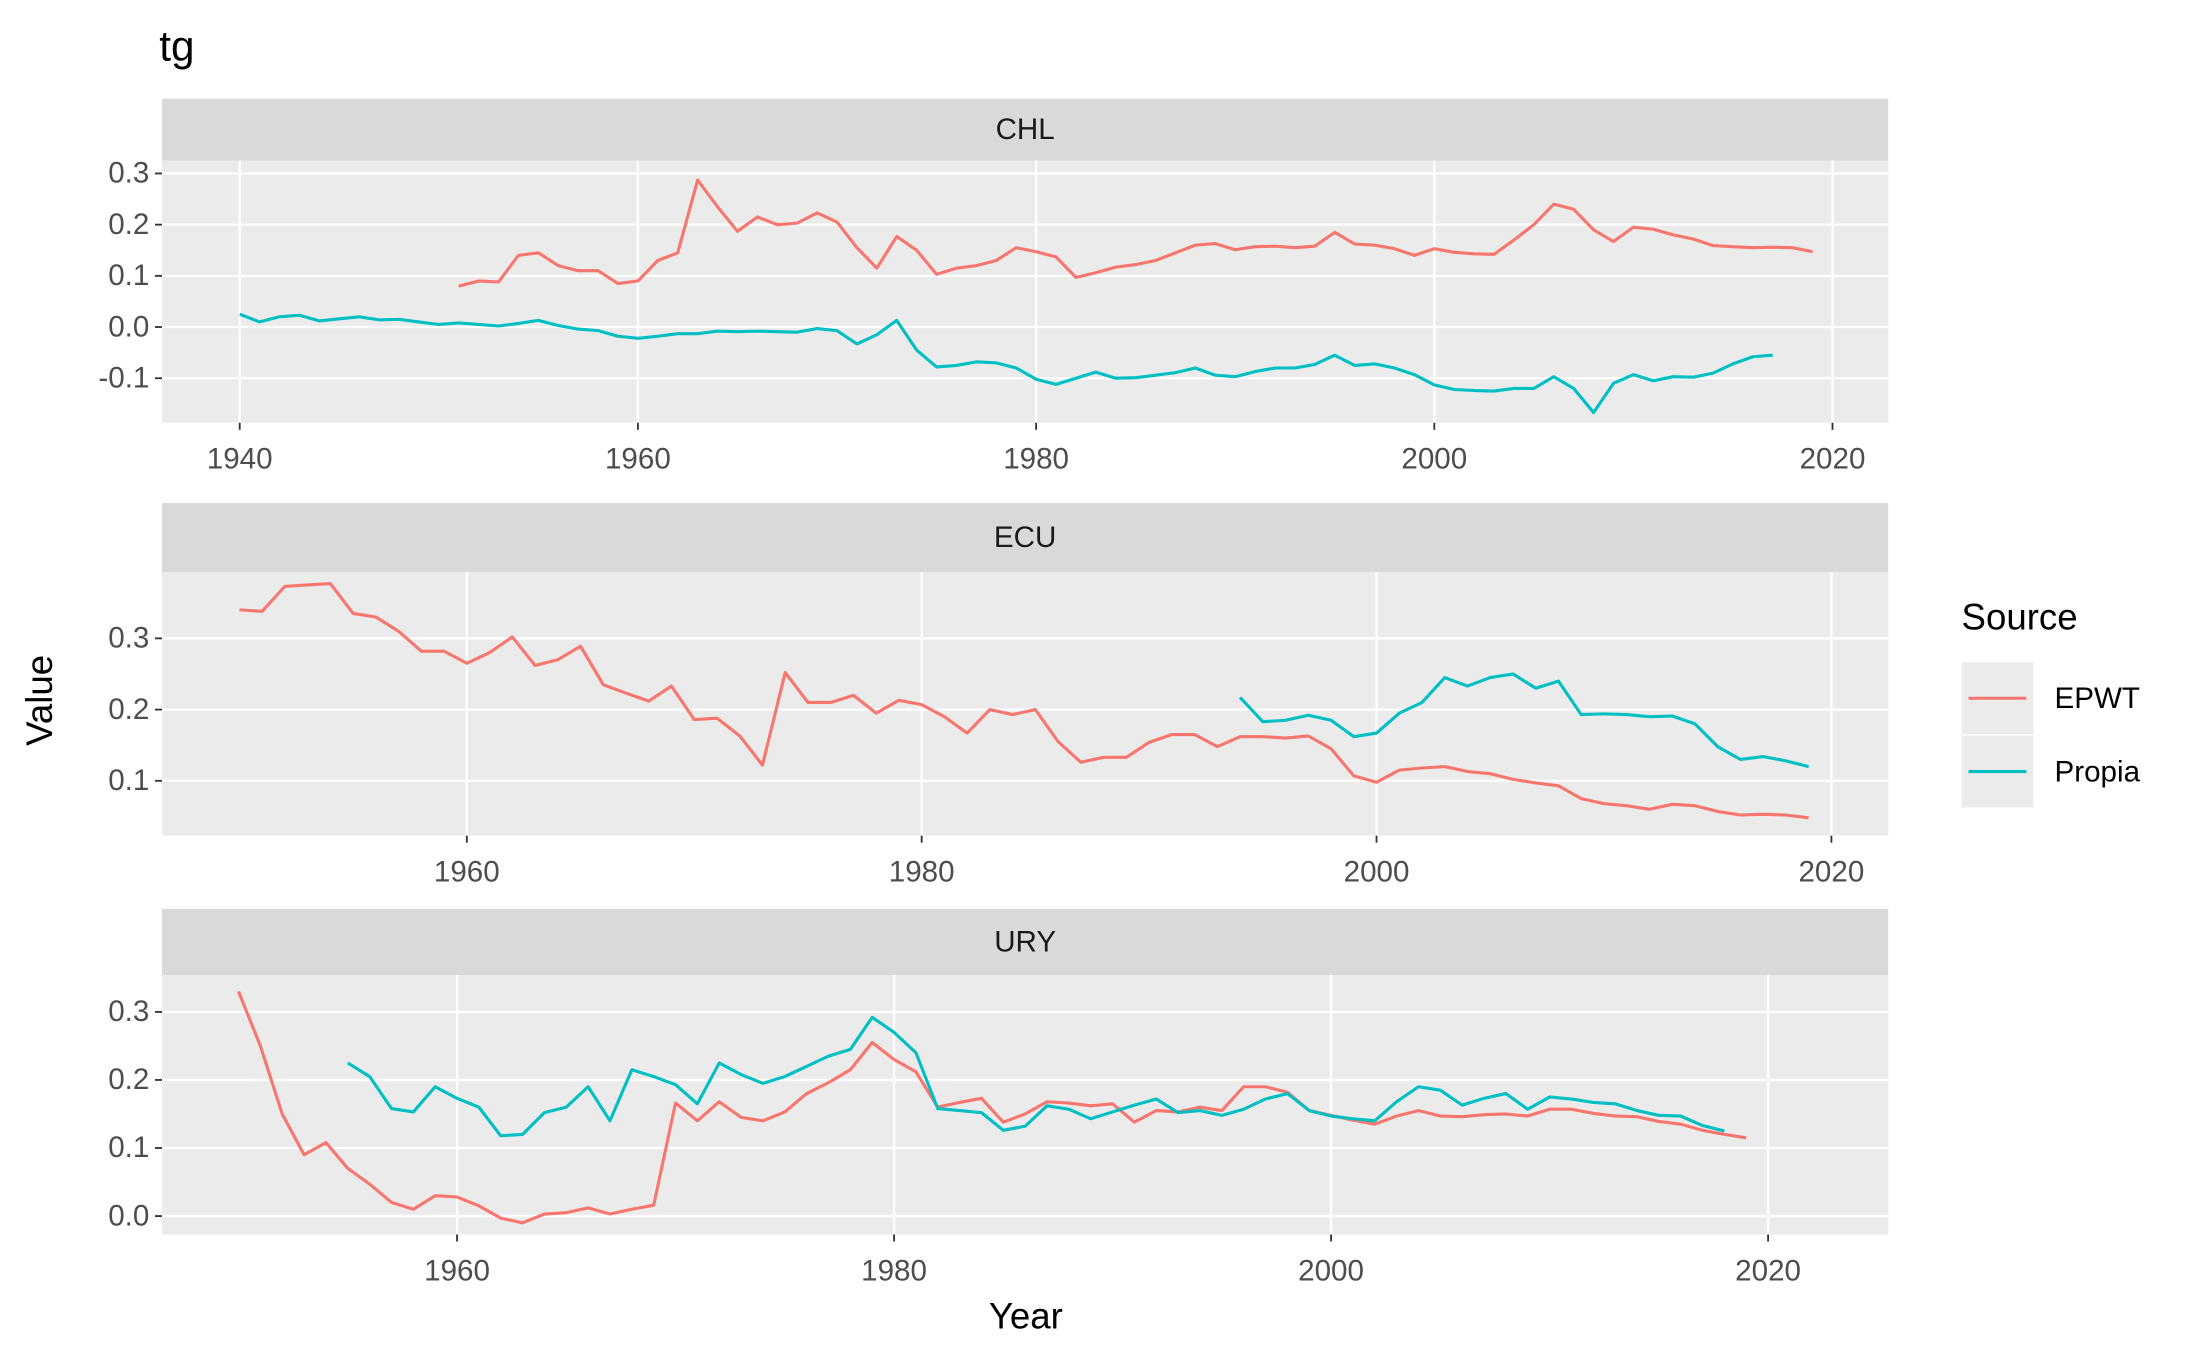 The image size is (2187, 1351). What do you see at coordinates (176, 46) in the screenshot?
I see `chart-title: tg` at bounding box center [176, 46].